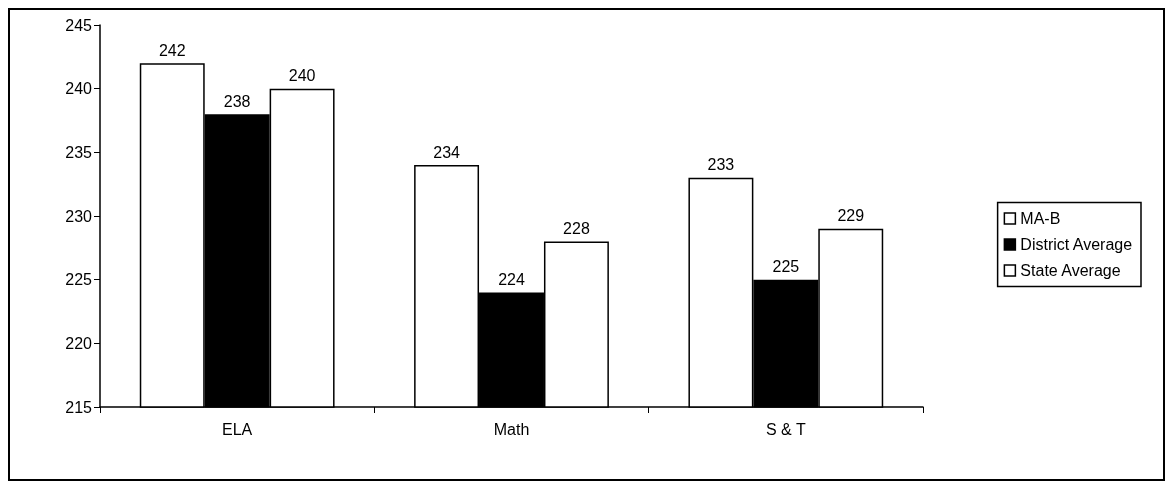 This screenshot has height=489, width=1175. Describe the element at coordinates (237, 429) in the screenshot. I see `x-tick-label: ELA` at that location.